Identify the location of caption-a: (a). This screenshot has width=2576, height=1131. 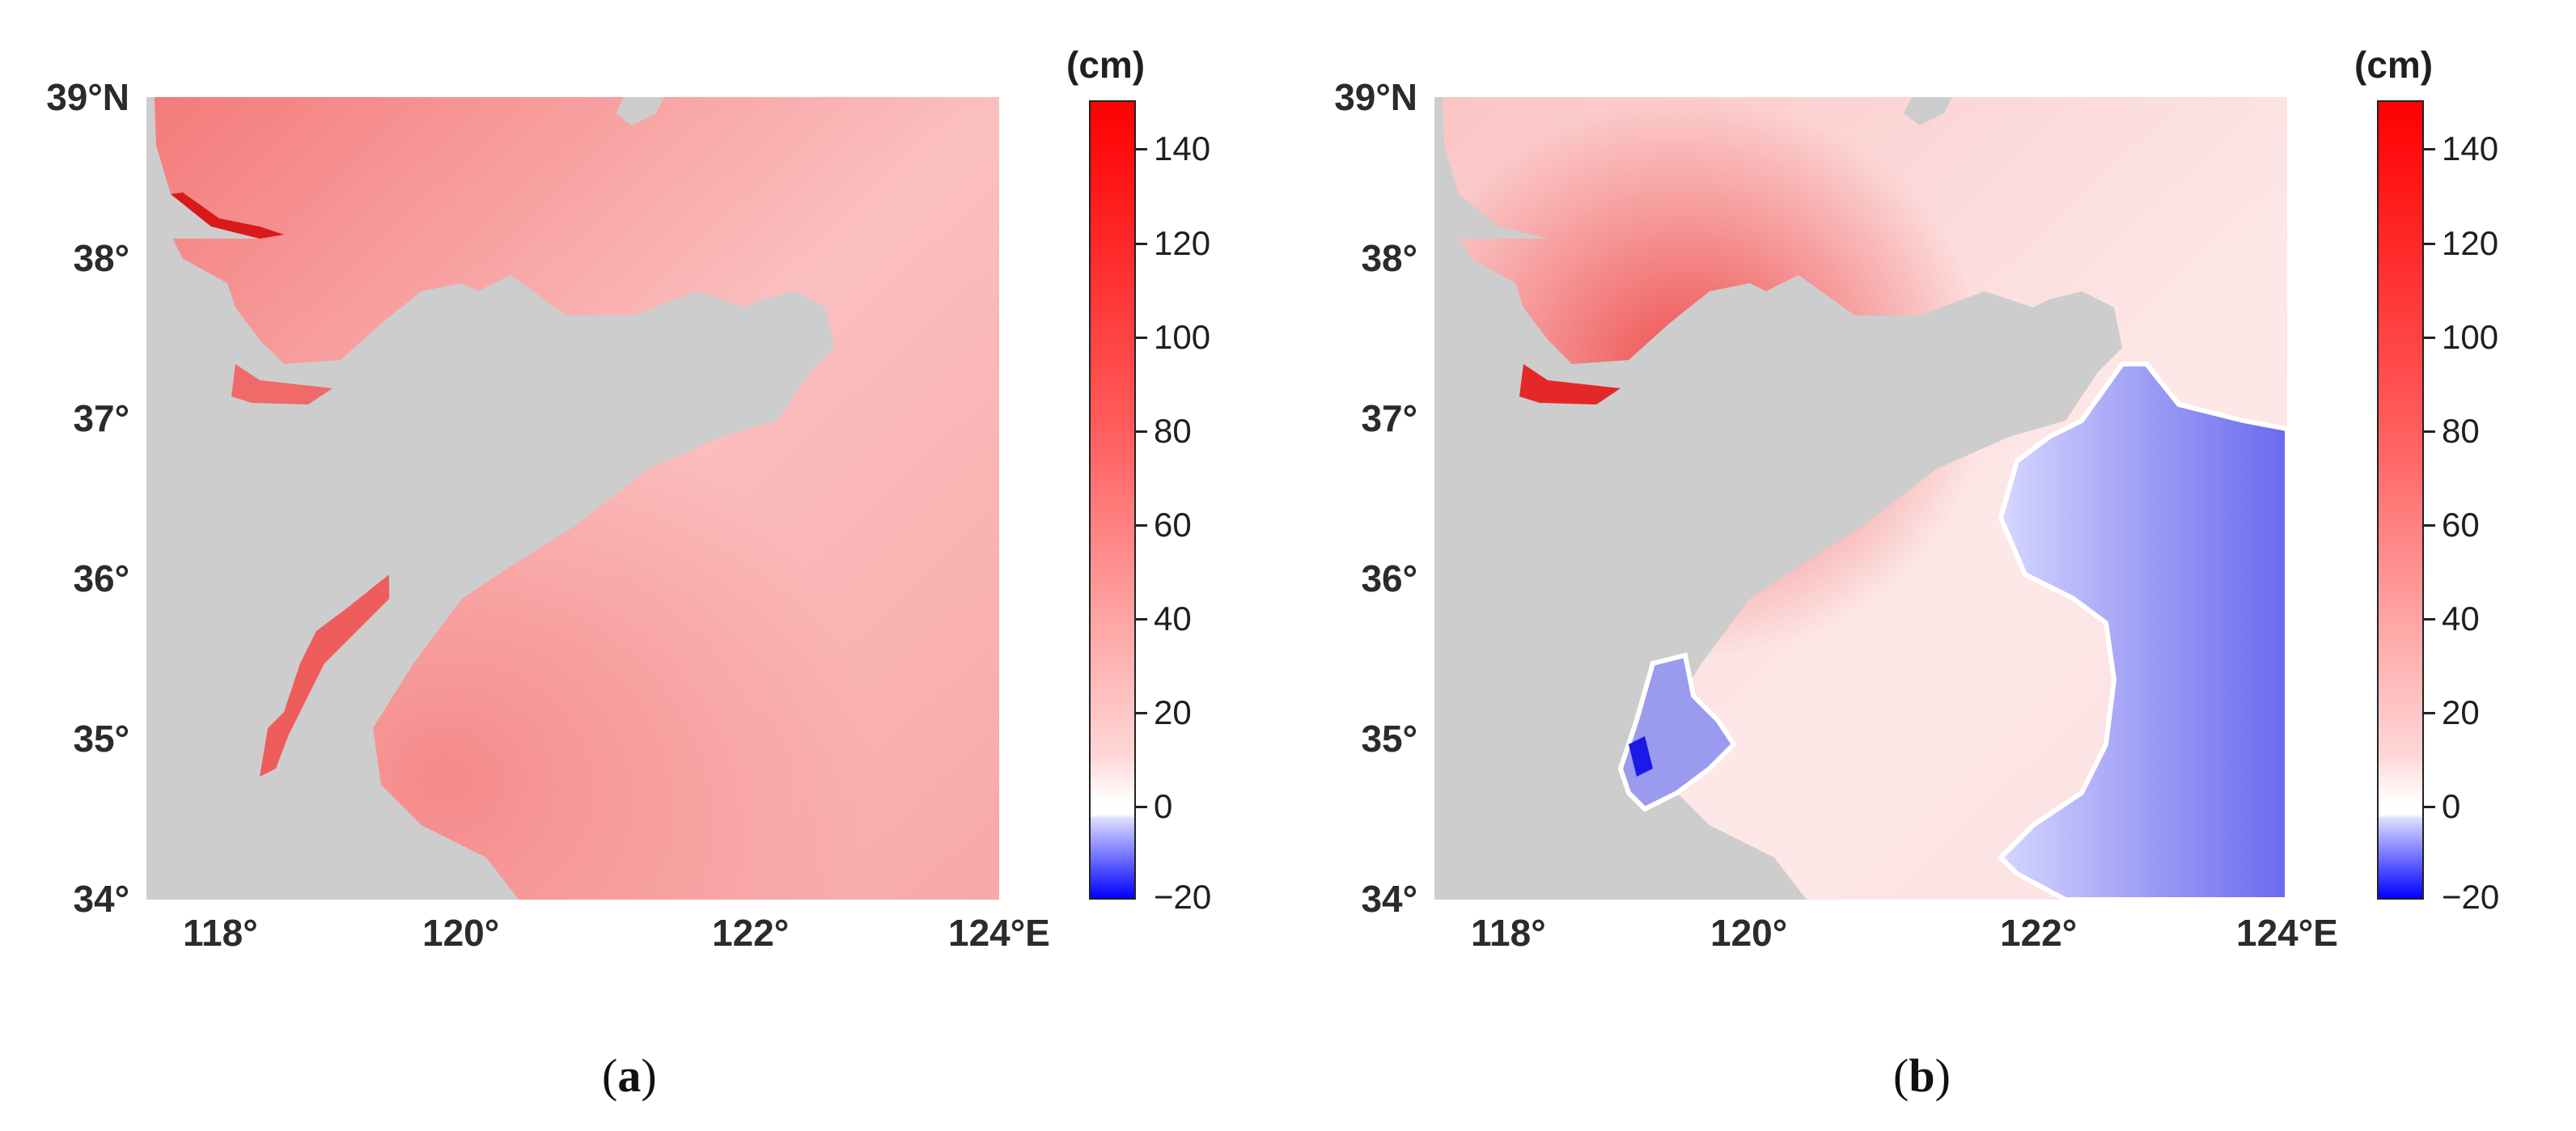
(629, 1075).